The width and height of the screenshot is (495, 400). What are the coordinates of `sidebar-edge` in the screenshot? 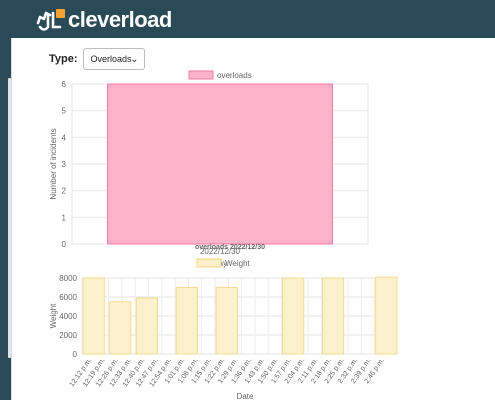 It's located at (9, 218).